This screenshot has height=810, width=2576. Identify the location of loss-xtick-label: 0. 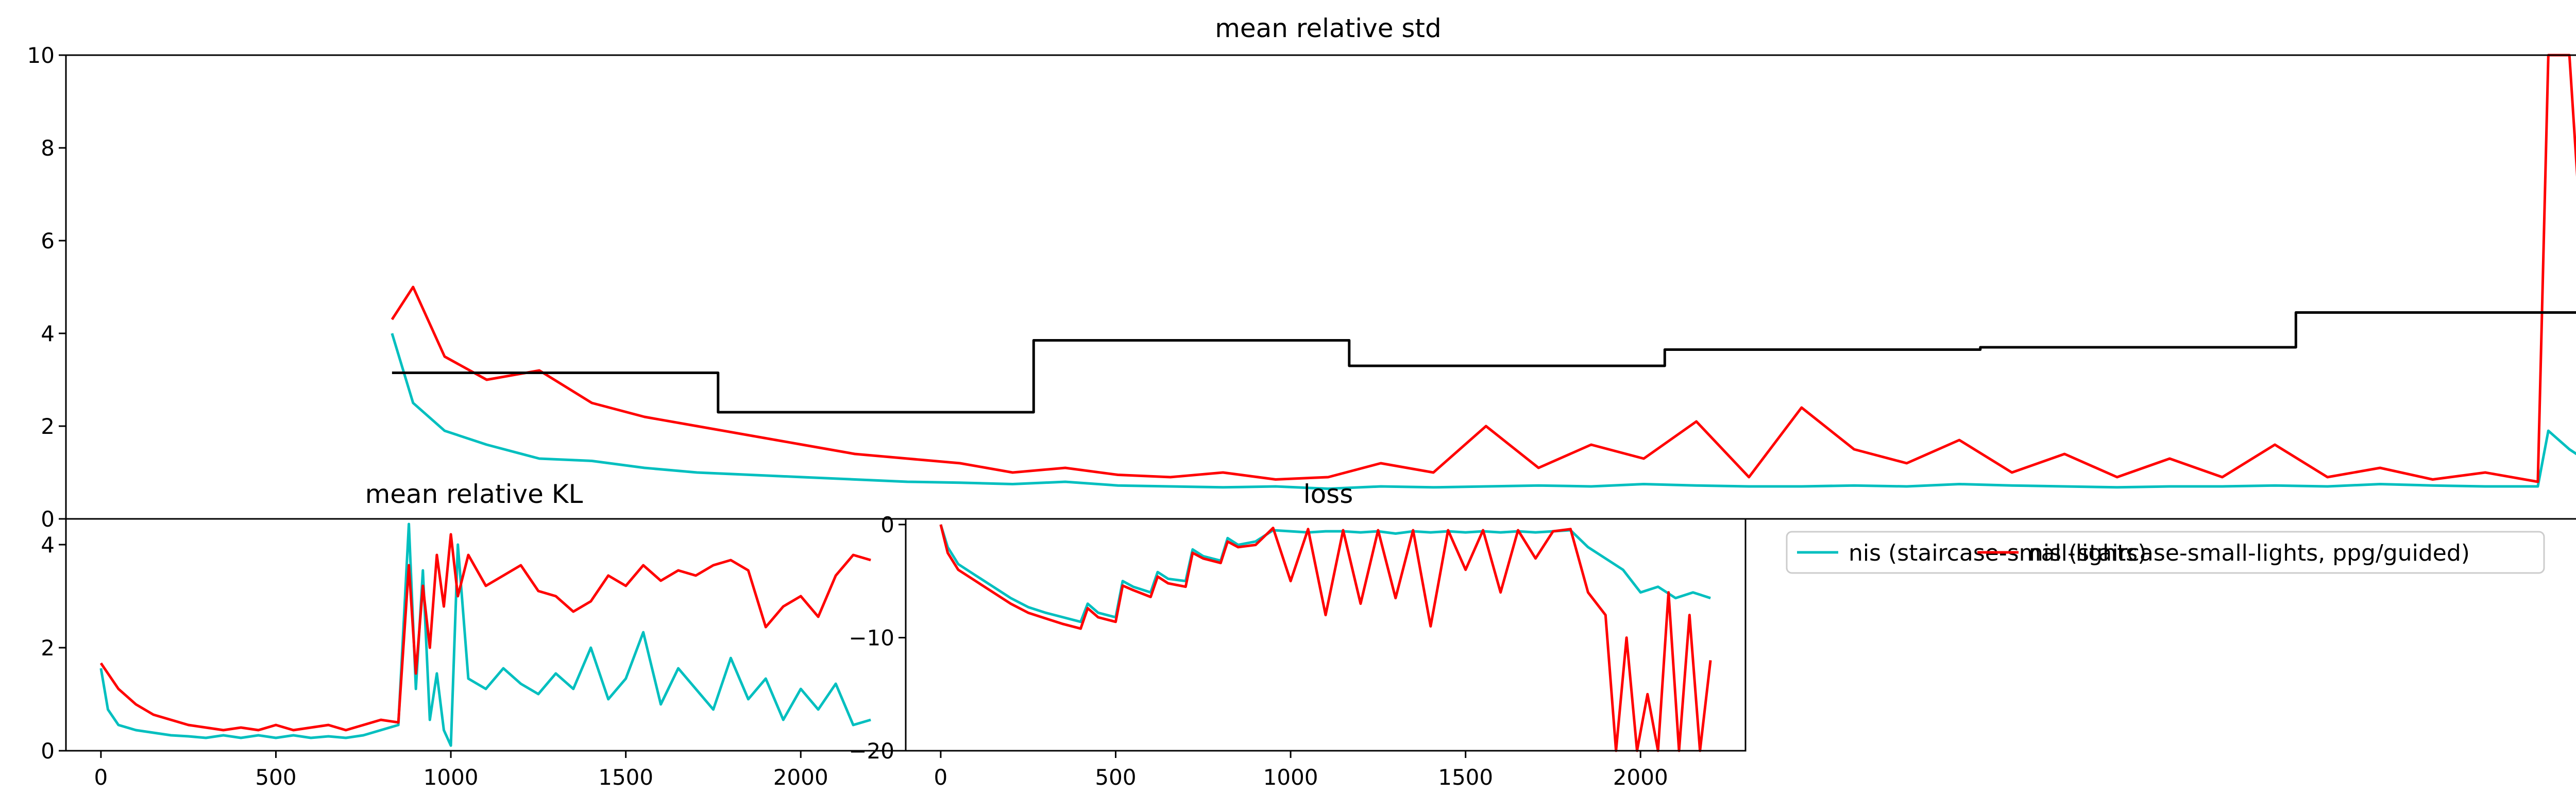
(941, 777).